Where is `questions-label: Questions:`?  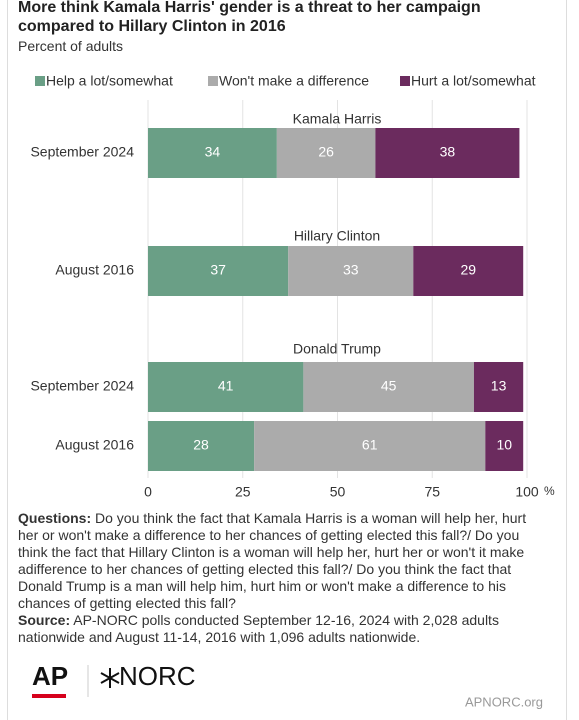 questions-label: Questions: is located at coordinates (55, 518).